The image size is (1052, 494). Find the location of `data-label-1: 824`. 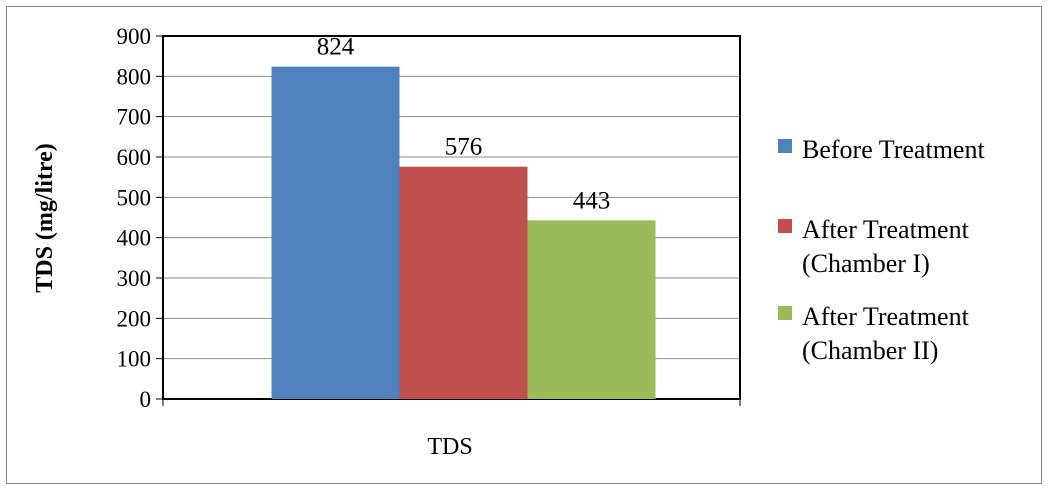

data-label-1: 824 is located at coordinates (336, 47).